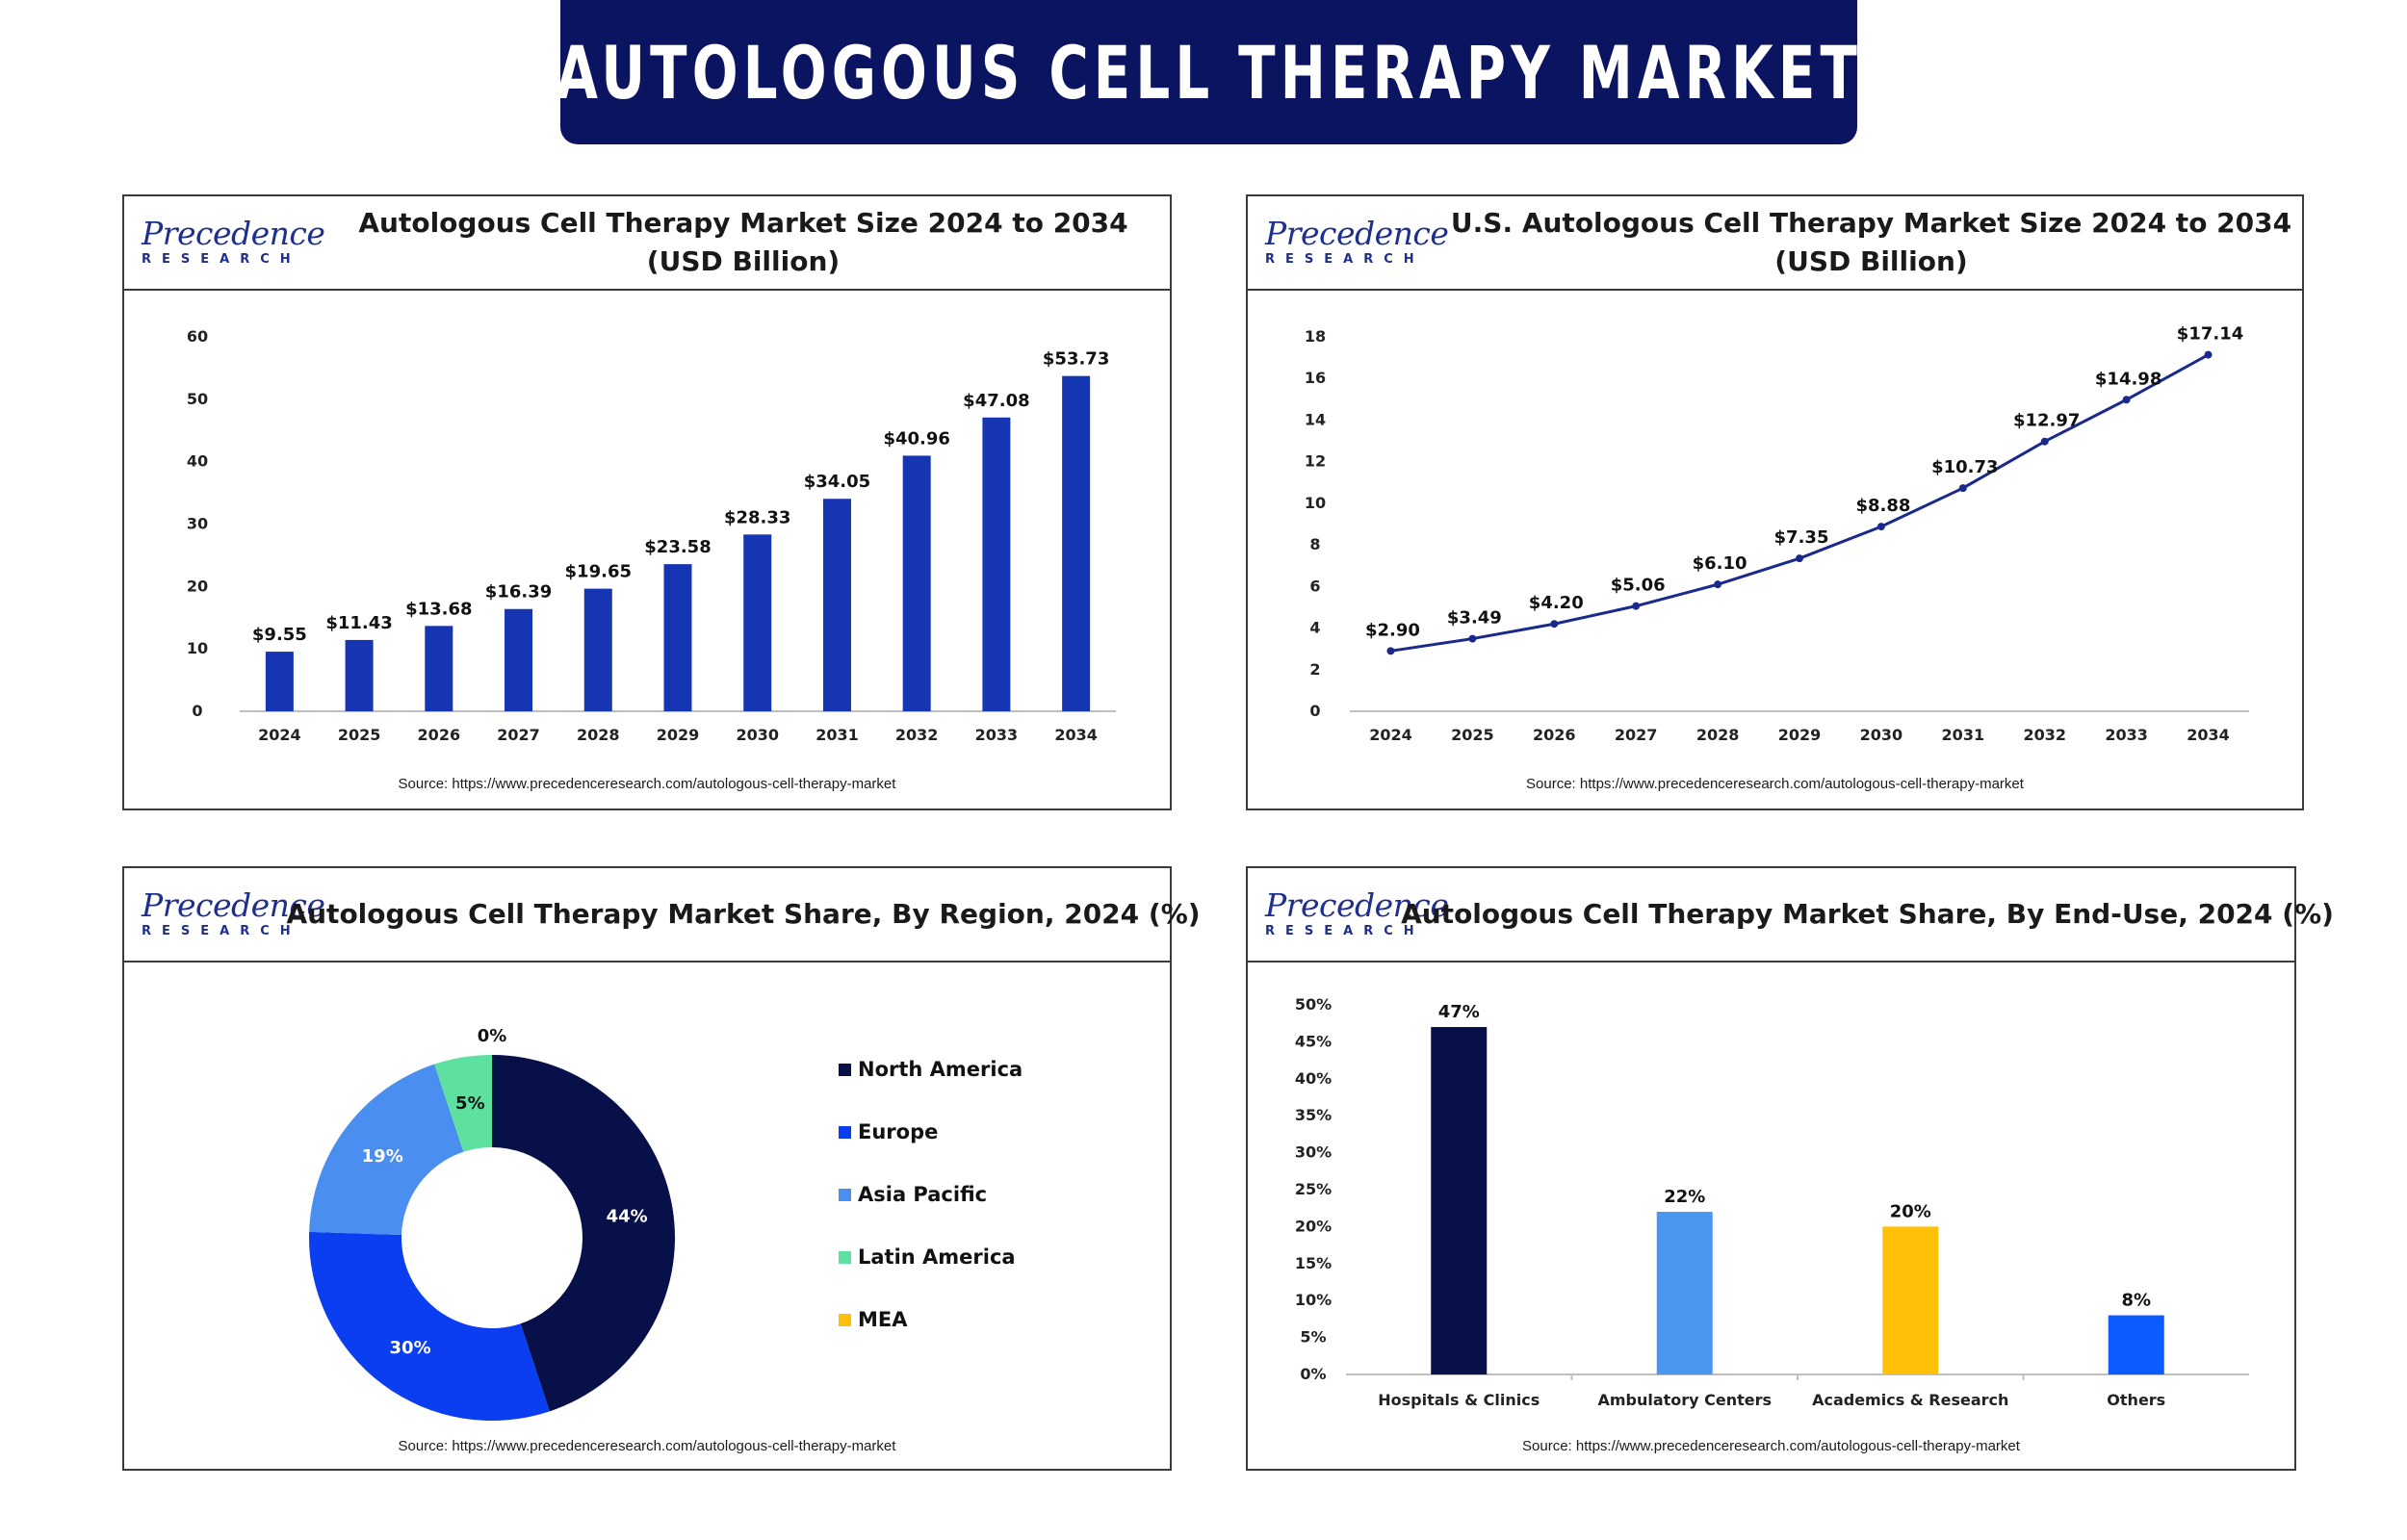 The image size is (2407, 1540). I want to click on data-label: $9.55, so click(279, 635).